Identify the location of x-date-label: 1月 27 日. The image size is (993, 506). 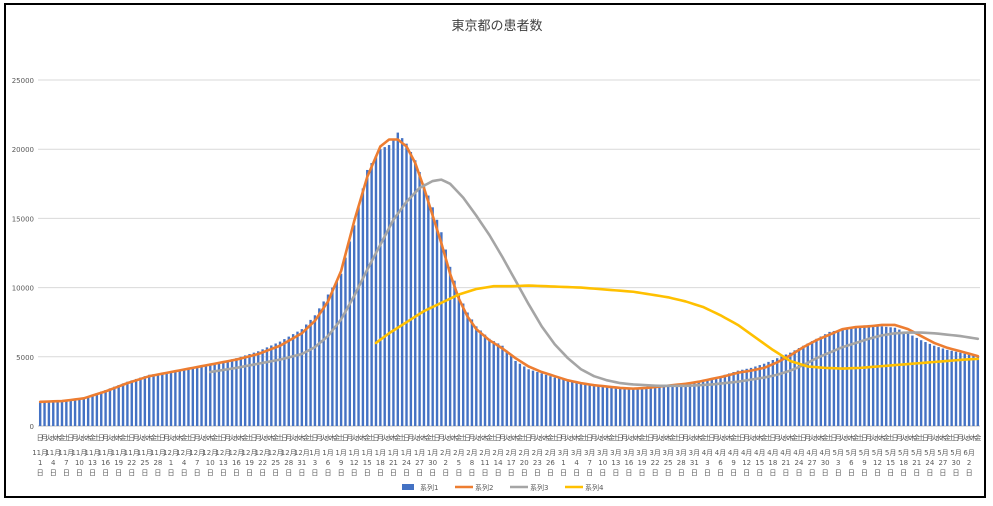
(419, 463).